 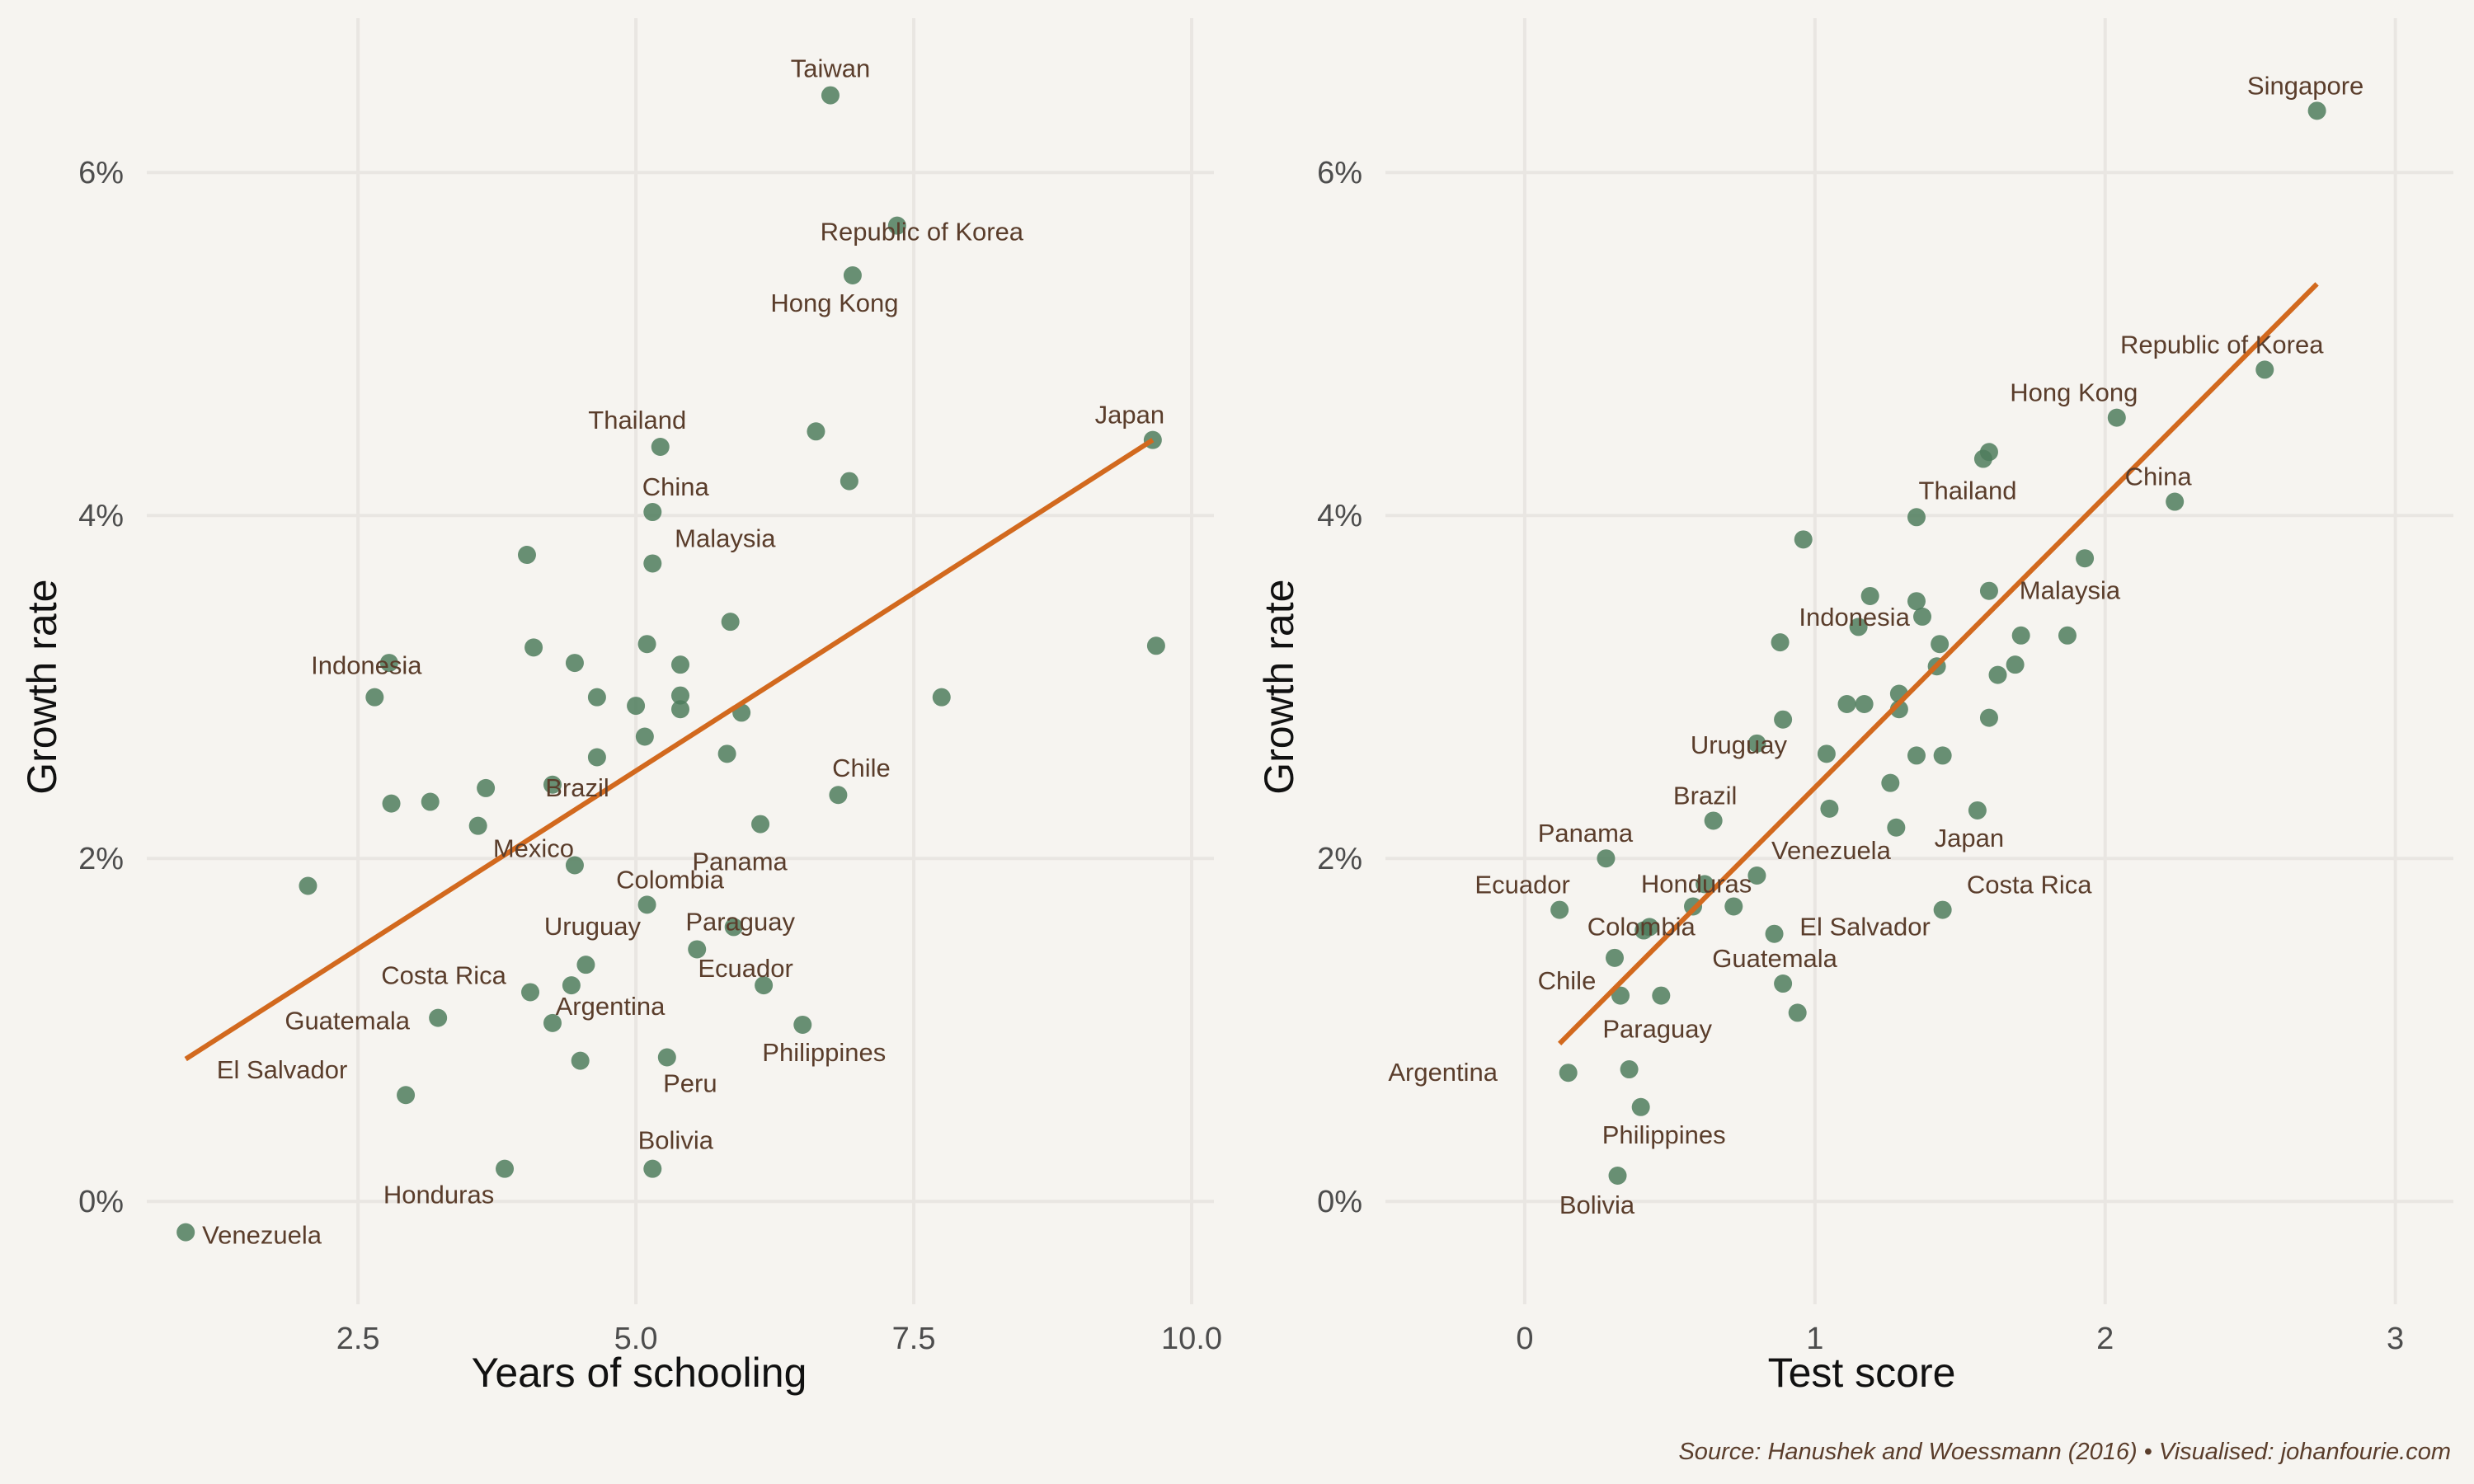 I want to click on point-label: Guatemala, so click(x=1774, y=958).